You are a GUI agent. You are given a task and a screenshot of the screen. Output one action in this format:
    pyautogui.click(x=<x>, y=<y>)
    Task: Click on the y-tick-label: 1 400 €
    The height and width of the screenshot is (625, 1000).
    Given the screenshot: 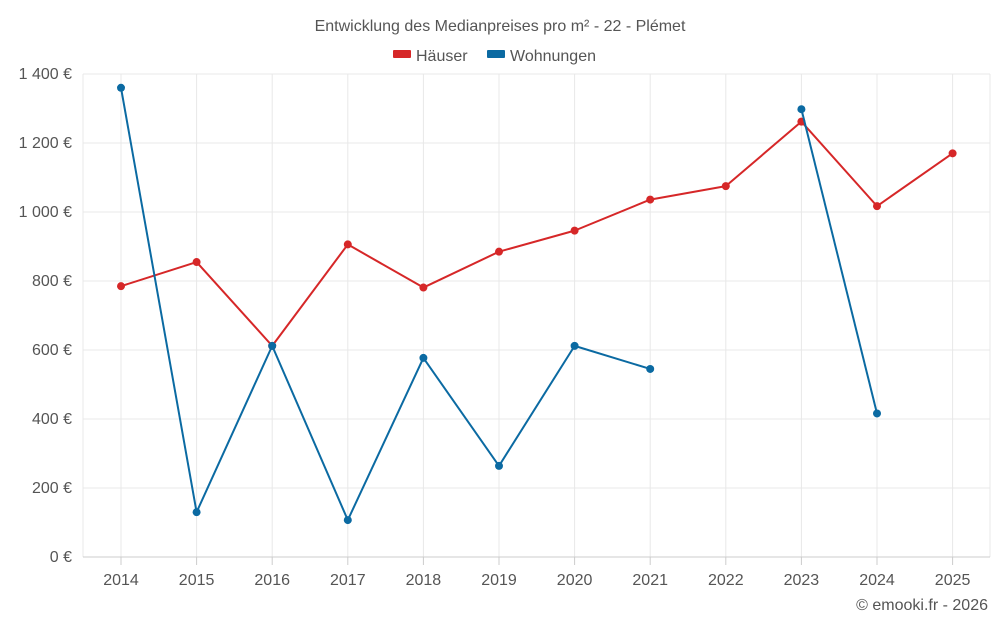 What is the action you would take?
    pyautogui.click(x=45, y=74)
    